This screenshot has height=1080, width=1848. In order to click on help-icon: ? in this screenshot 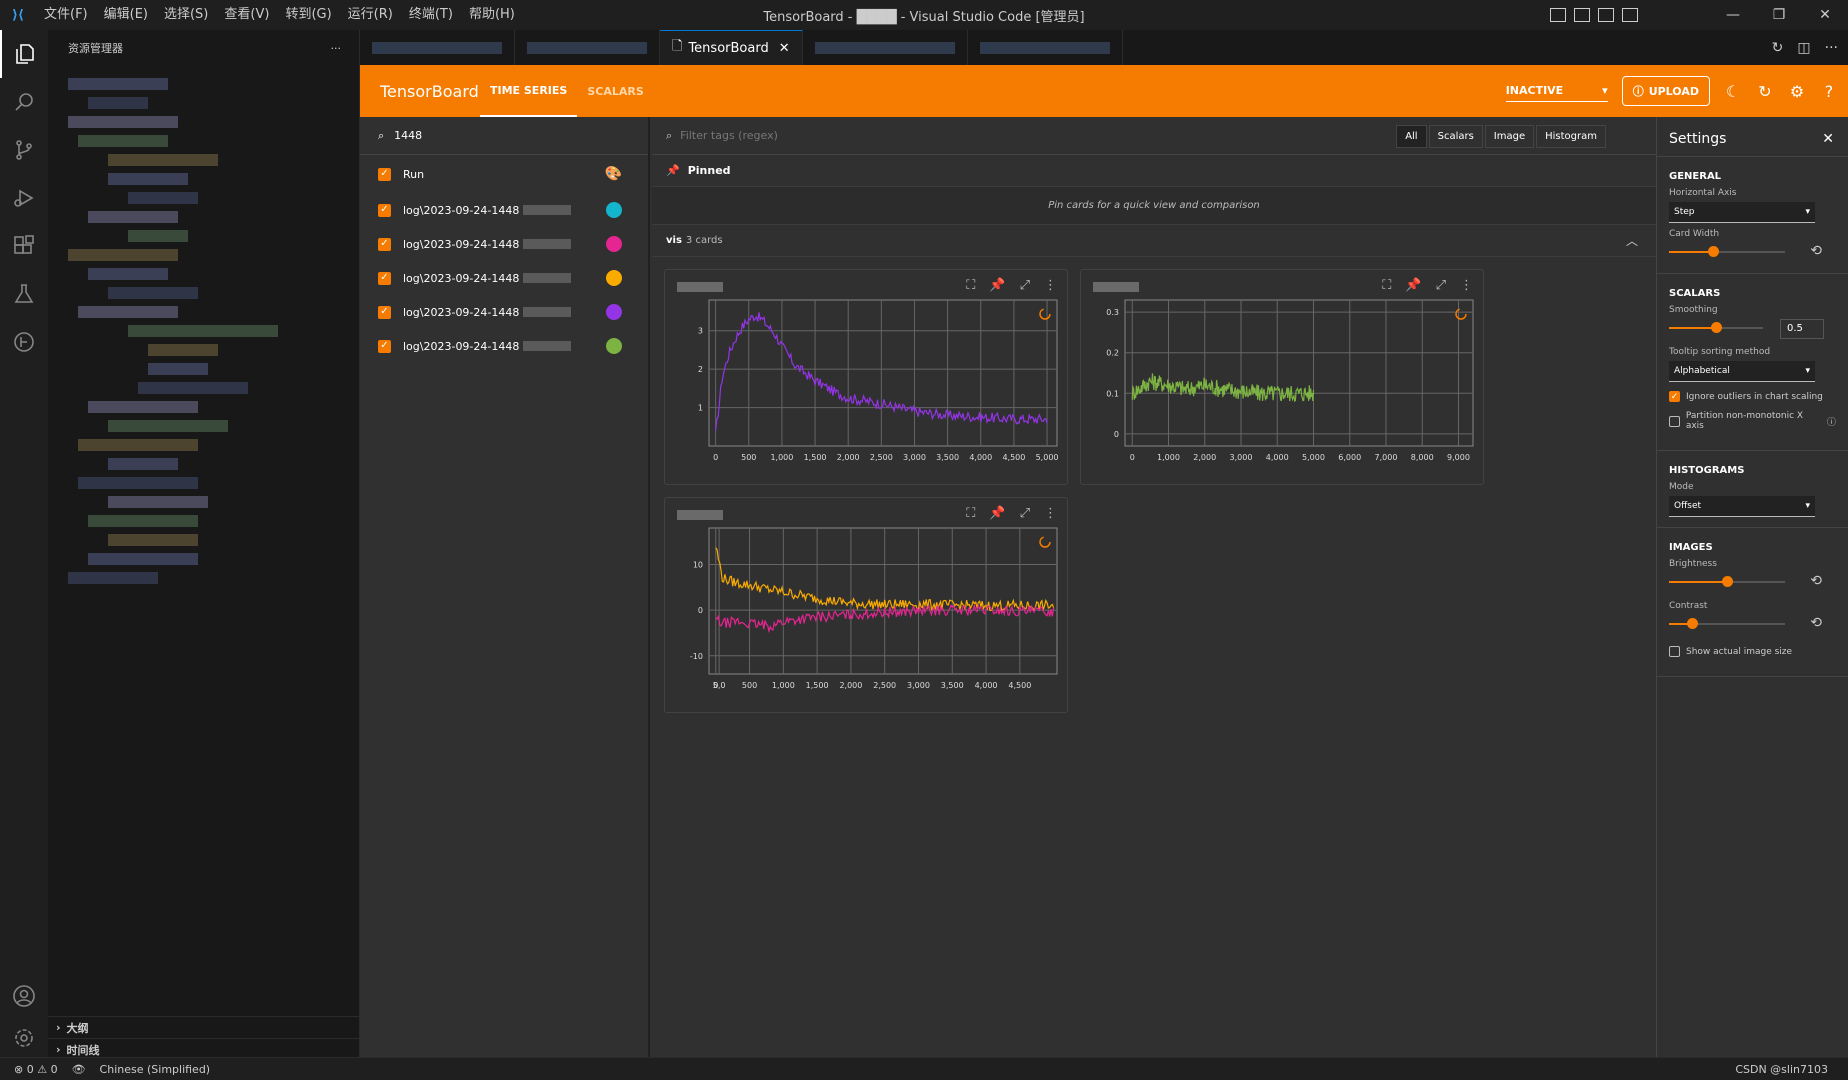, I will do `click(1829, 91)`.